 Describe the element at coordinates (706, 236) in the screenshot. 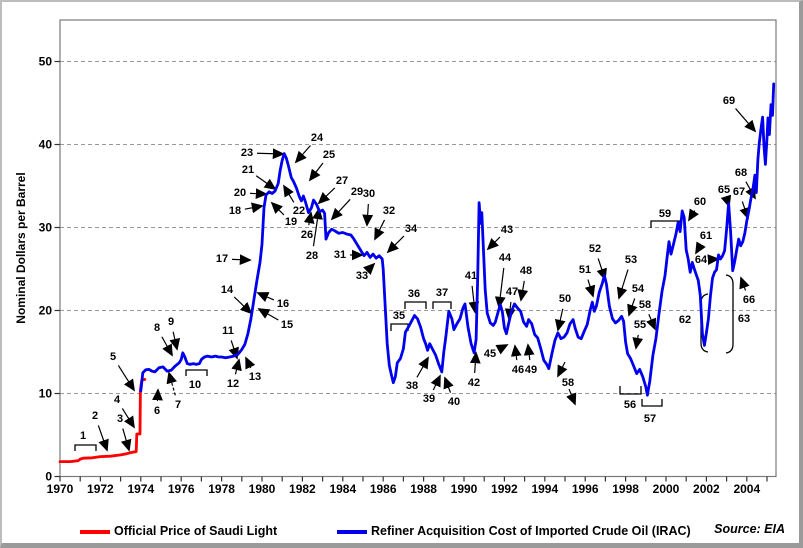

I see `annotation-61: 61` at that location.